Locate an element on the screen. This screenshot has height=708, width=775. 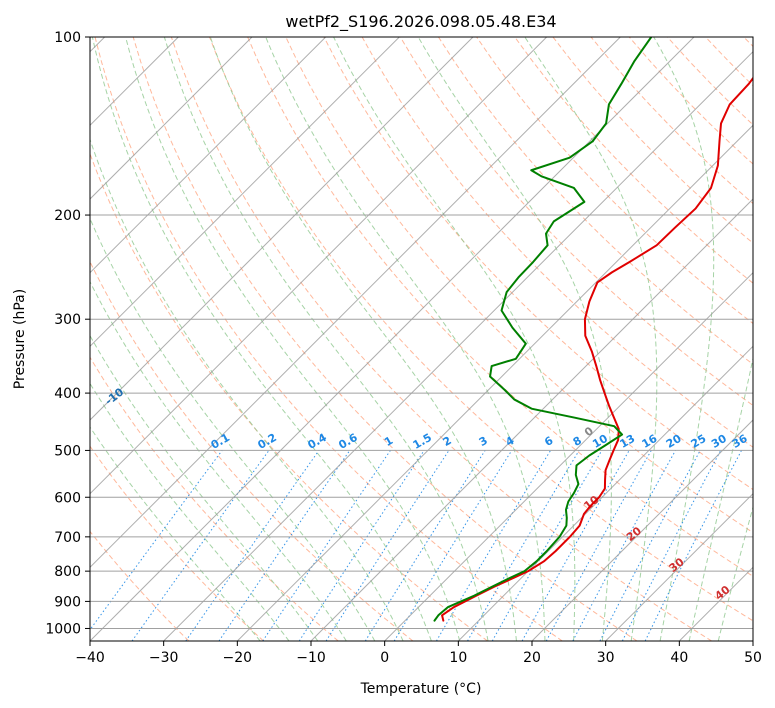
y-tick-label: 200 is located at coordinates (67, 216).